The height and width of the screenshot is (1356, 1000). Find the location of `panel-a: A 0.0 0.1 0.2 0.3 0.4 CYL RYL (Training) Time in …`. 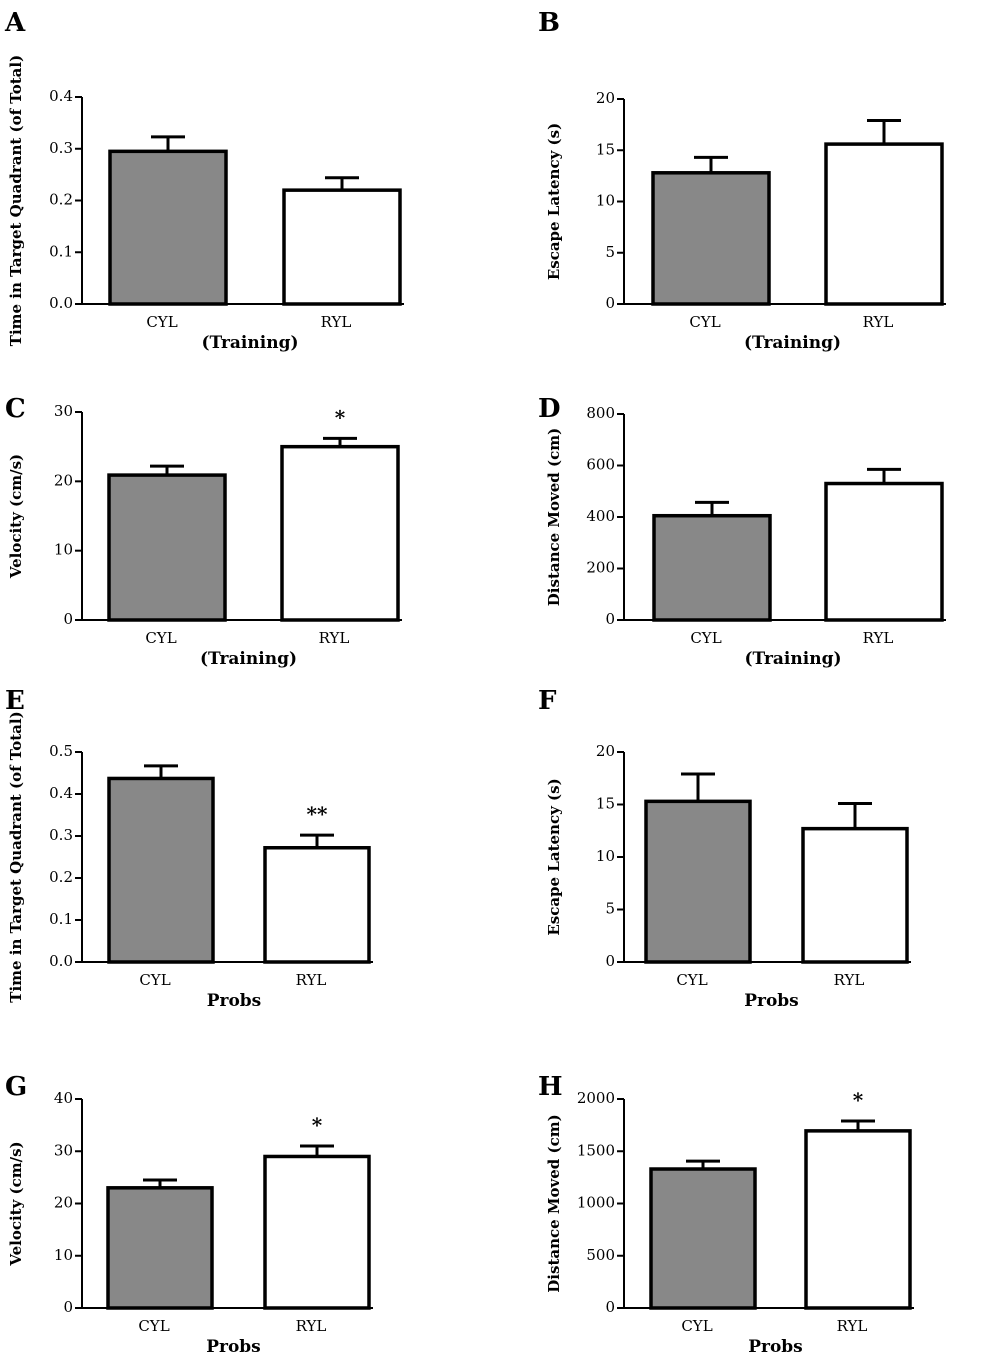

panel-a: A 0.0 0.1 0.2 0.3 0.4 CYL RYL (Training) Time in … is located at coordinates (204, 180).